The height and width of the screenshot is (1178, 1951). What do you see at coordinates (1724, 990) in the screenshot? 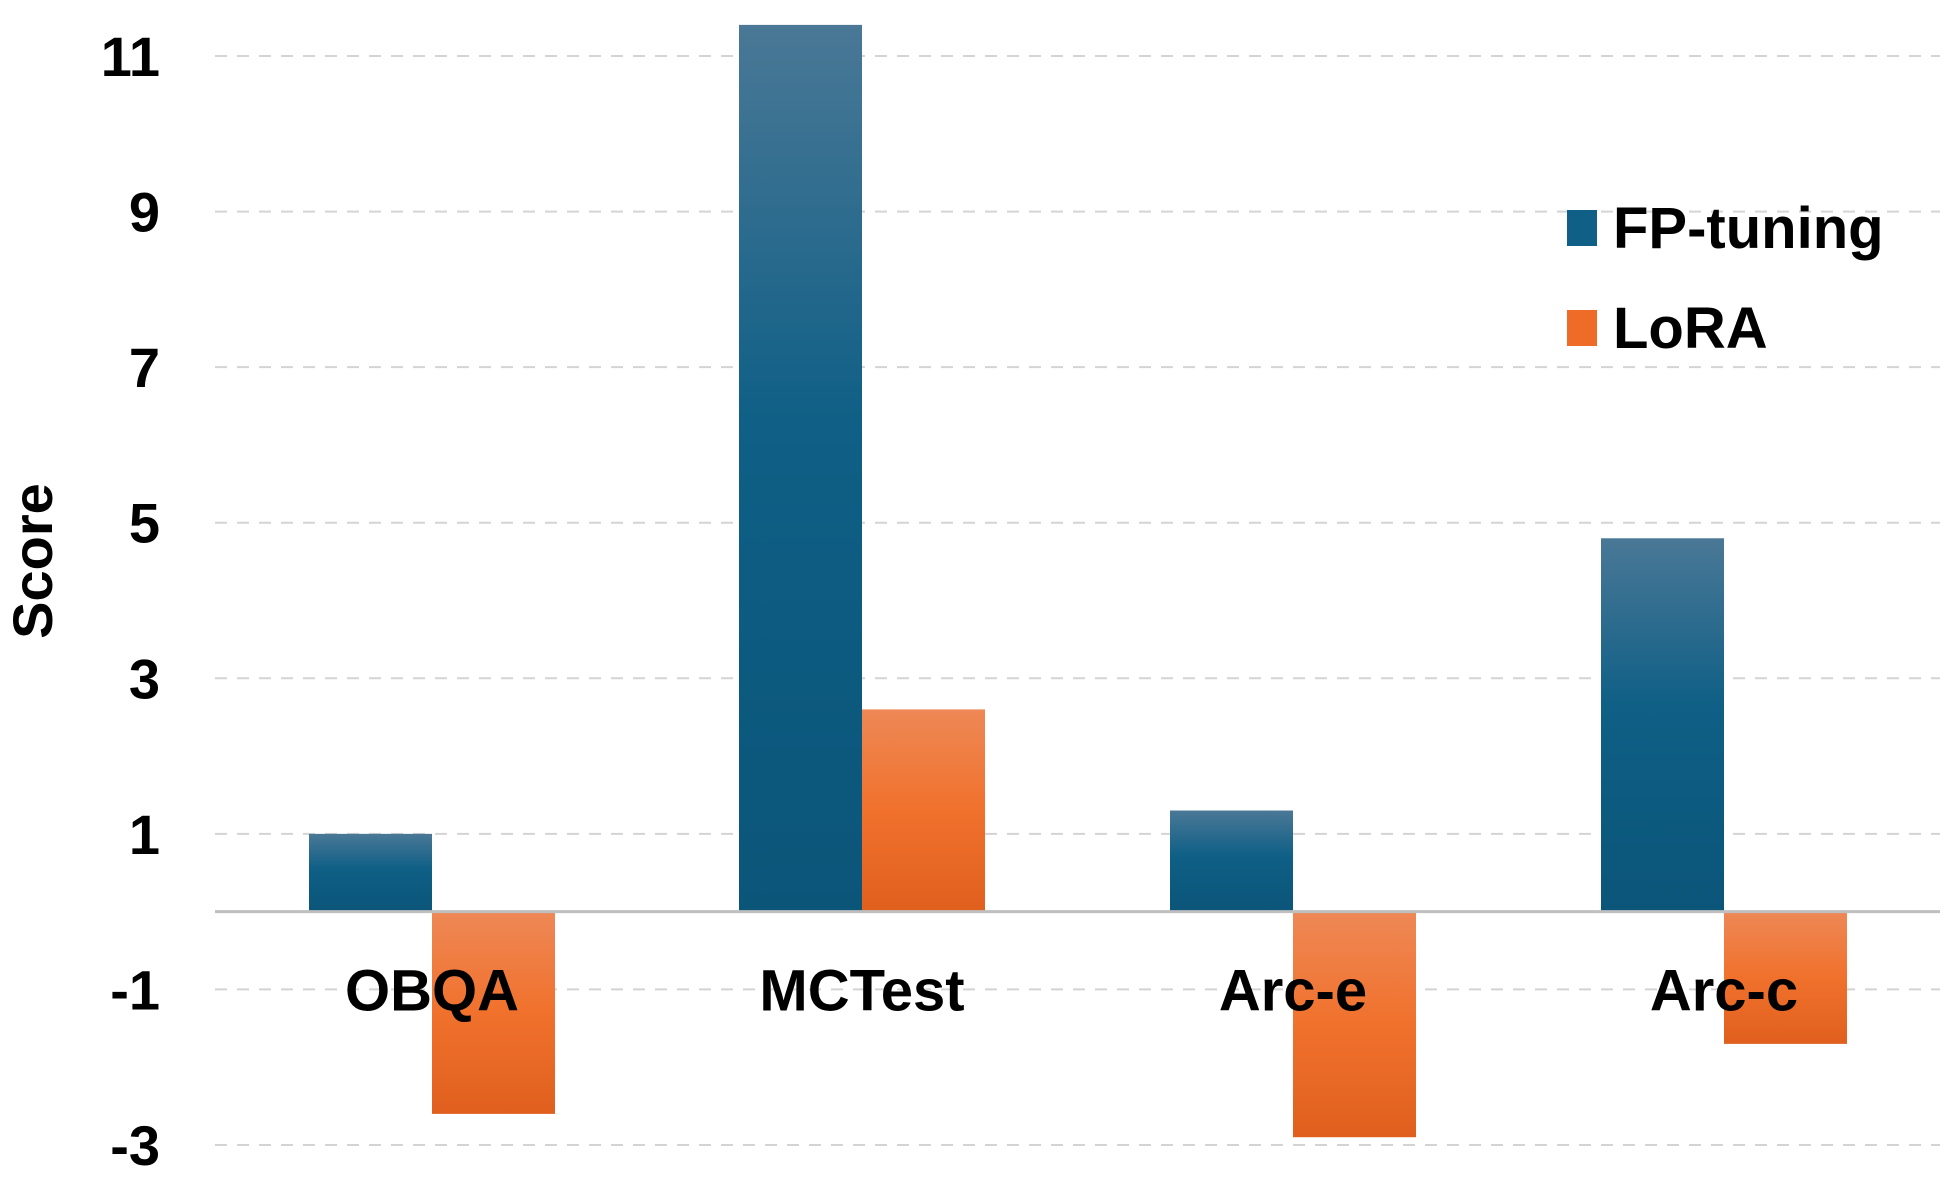
I see `category-label: Arc-c` at bounding box center [1724, 990].